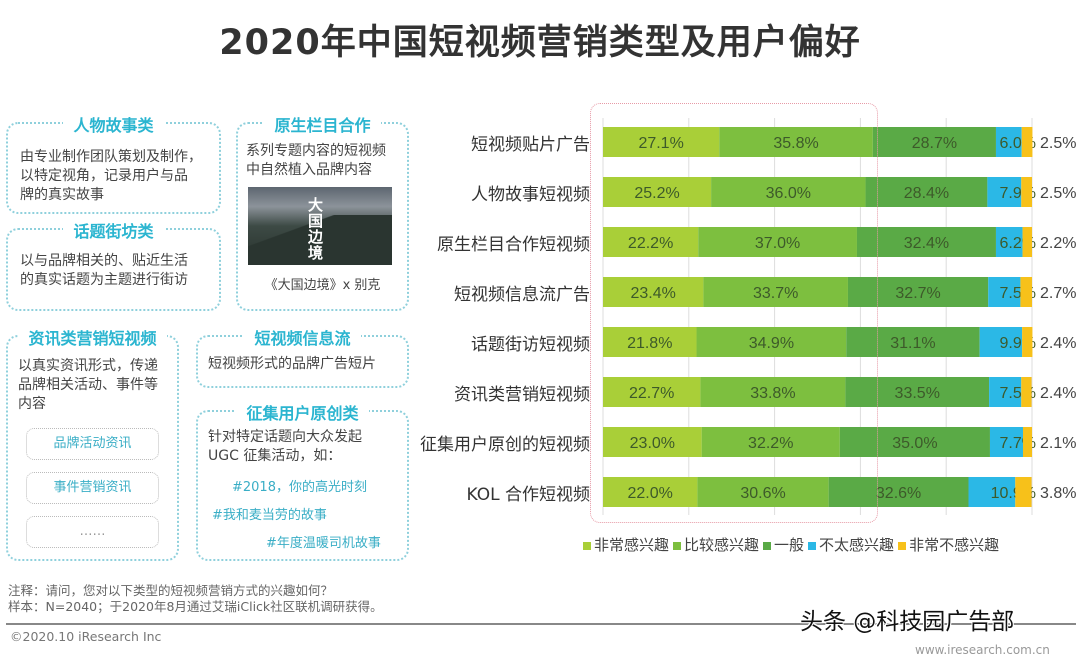  What do you see at coordinates (649, 343) in the screenshot?
I see `data-label: 21.8%` at bounding box center [649, 343].